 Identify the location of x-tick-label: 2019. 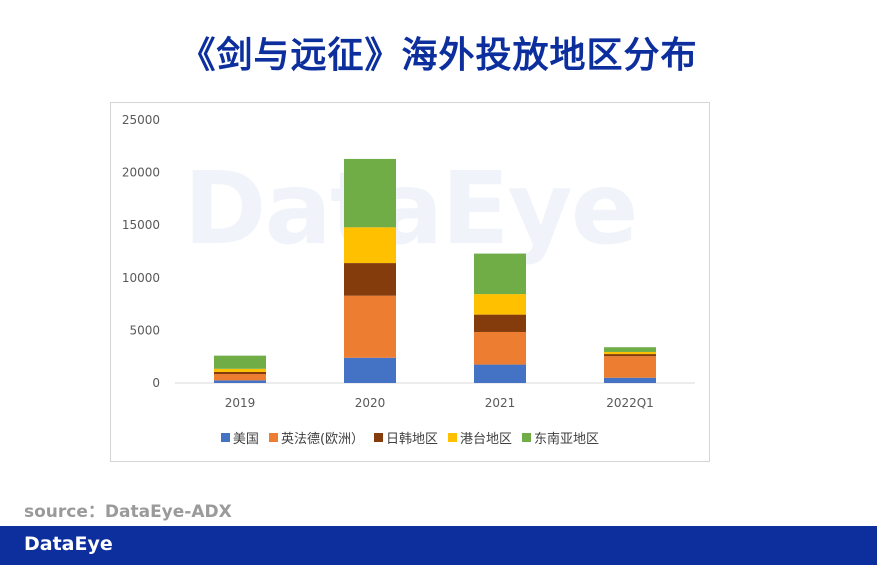
(240, 403).